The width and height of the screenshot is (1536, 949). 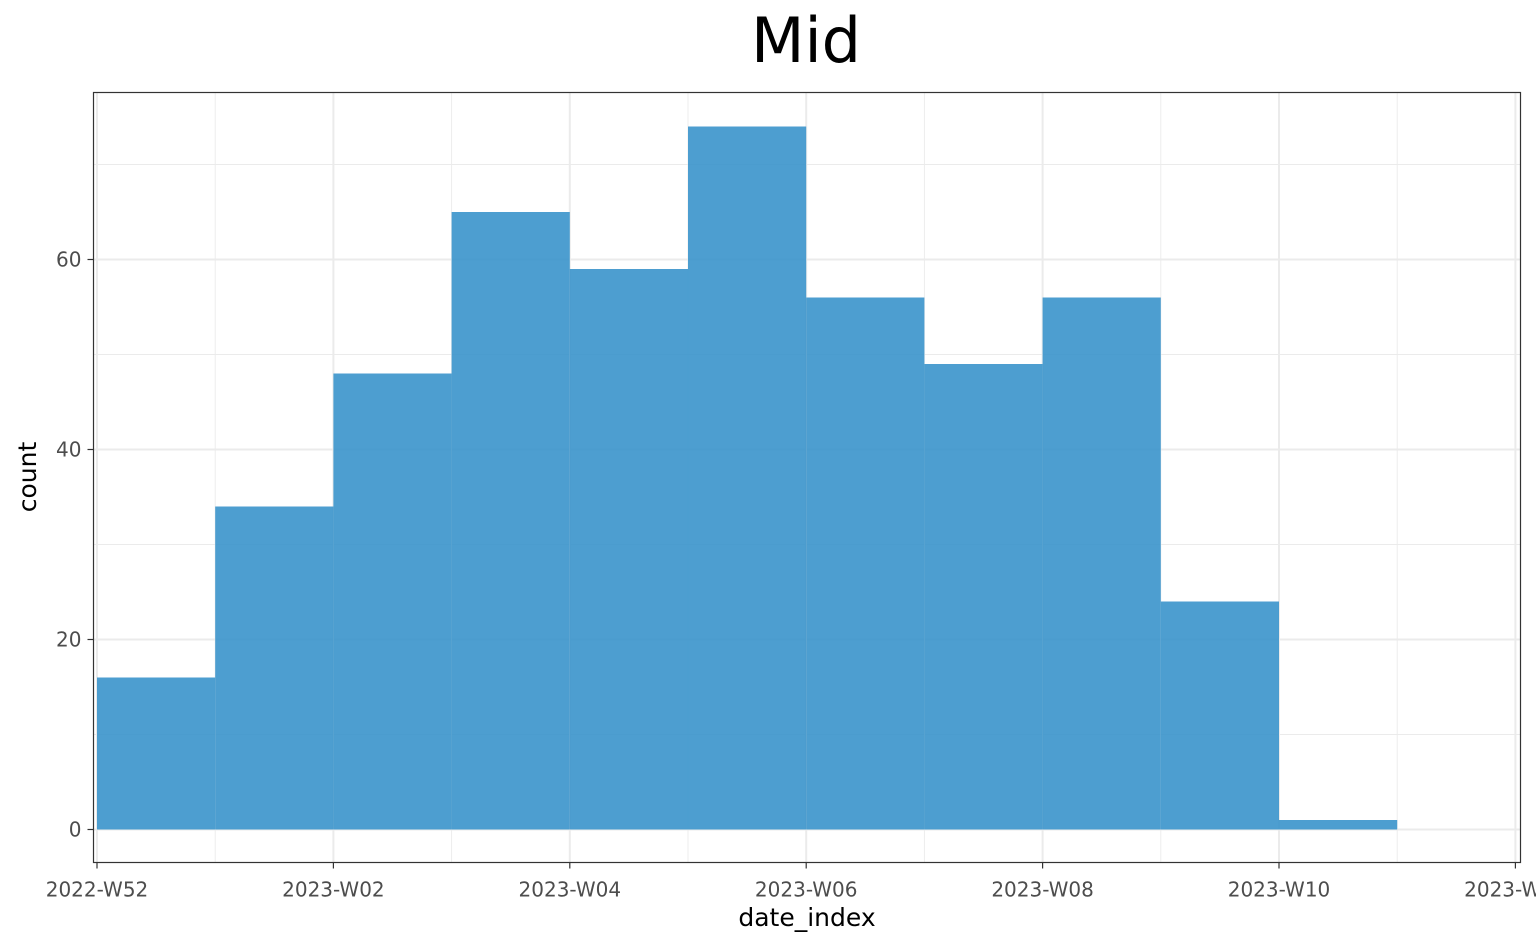 I want to click on x-tick-label: 2023-W04, so click(x=570, y=890).